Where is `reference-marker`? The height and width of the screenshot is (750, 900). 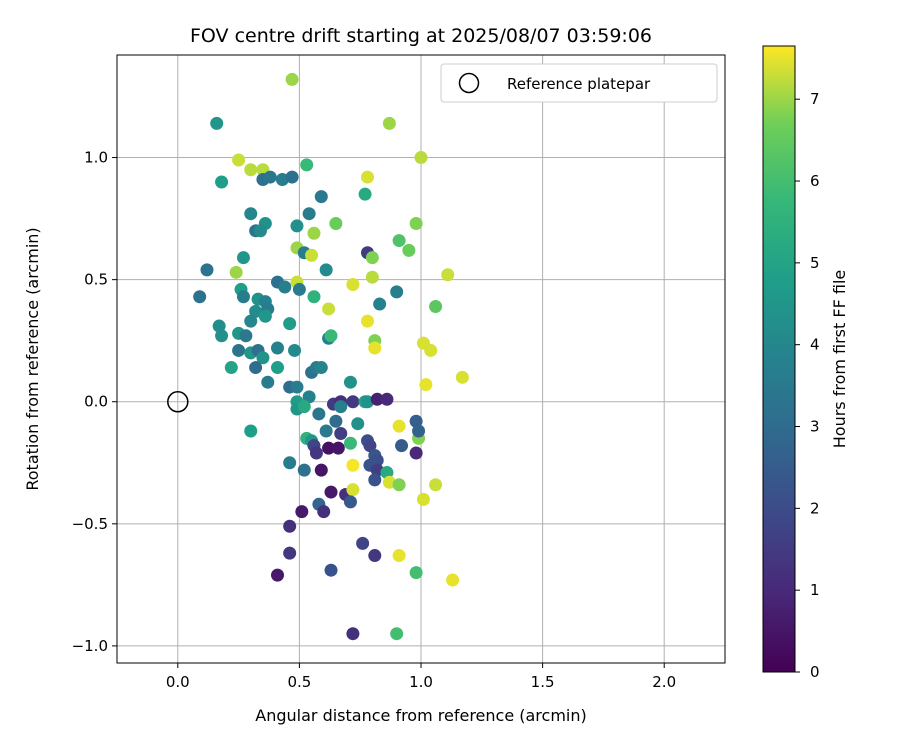
reference-marker is located at coordinates (178, 401).